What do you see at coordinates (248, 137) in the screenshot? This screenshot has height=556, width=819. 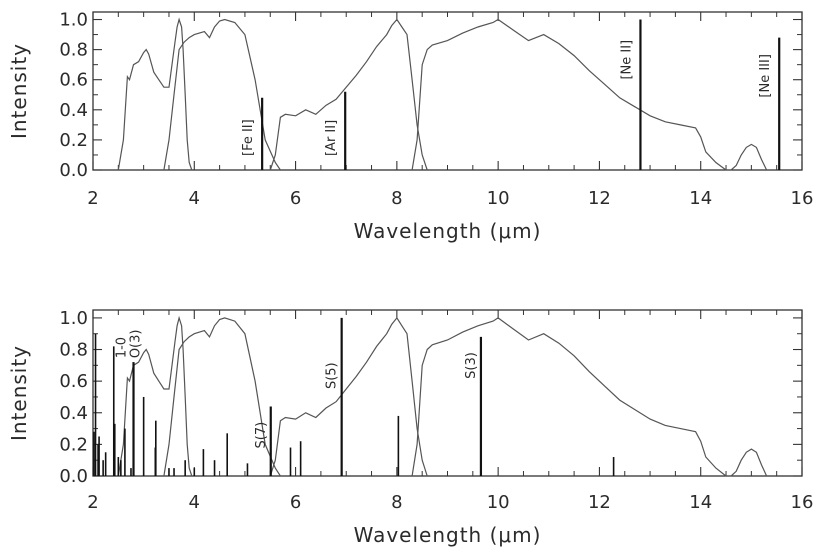 I see `emission-line-label: [Fe II]` at bounding box center [248, 137].